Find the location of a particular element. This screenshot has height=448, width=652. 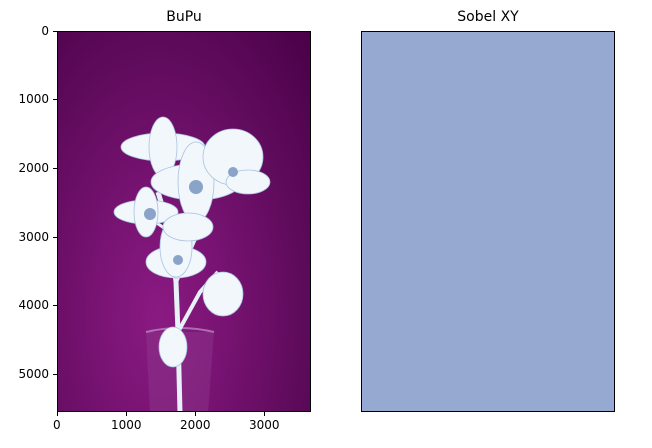

x-tick-label: 2000 is located at coordinates (195, 425).